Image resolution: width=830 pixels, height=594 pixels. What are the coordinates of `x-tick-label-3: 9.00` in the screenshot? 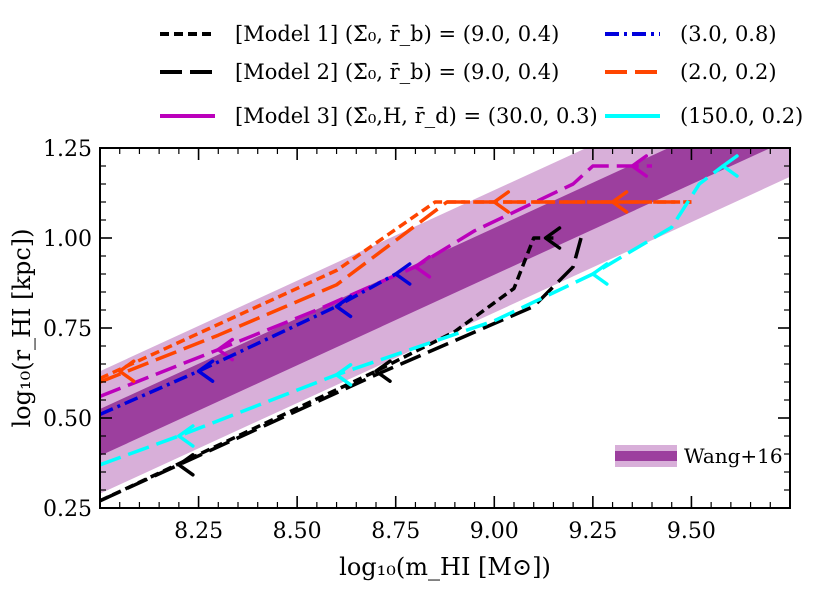 It's located at (494, 531).